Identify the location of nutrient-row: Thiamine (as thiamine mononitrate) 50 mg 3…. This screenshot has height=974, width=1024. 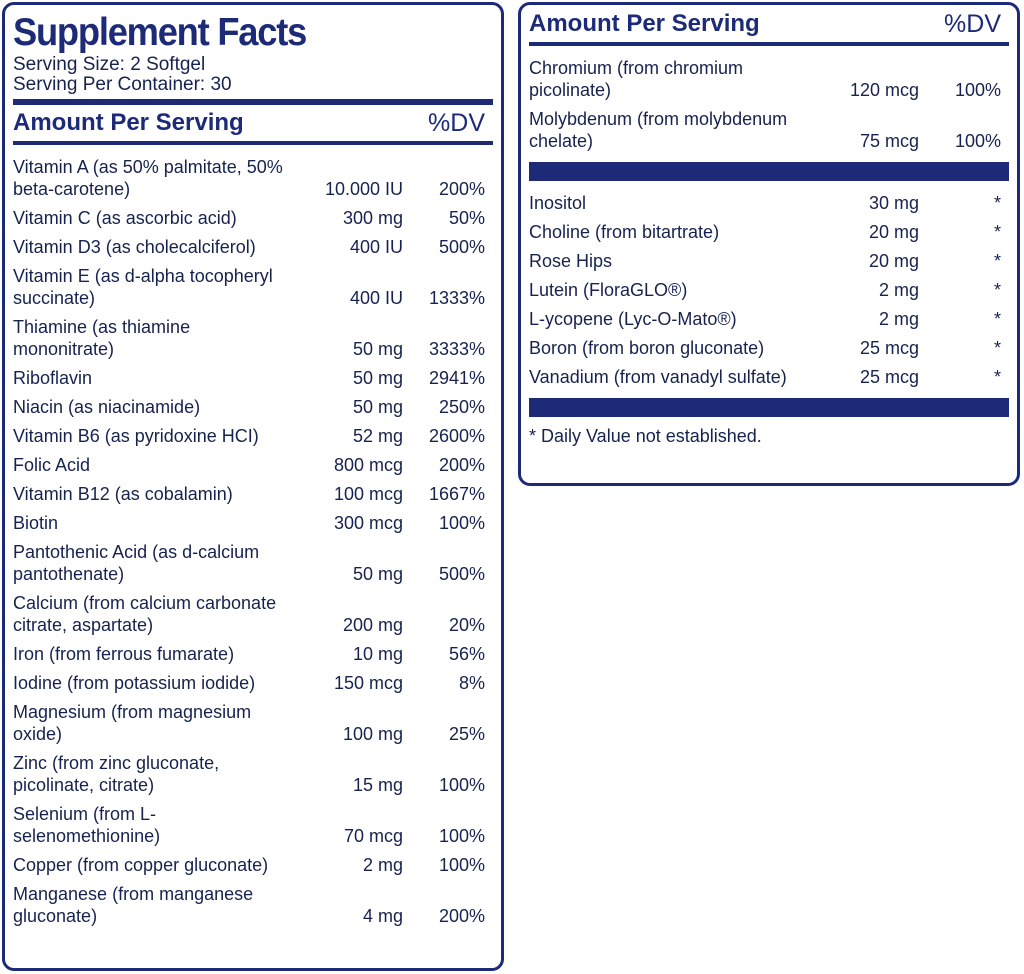
(253, 338).